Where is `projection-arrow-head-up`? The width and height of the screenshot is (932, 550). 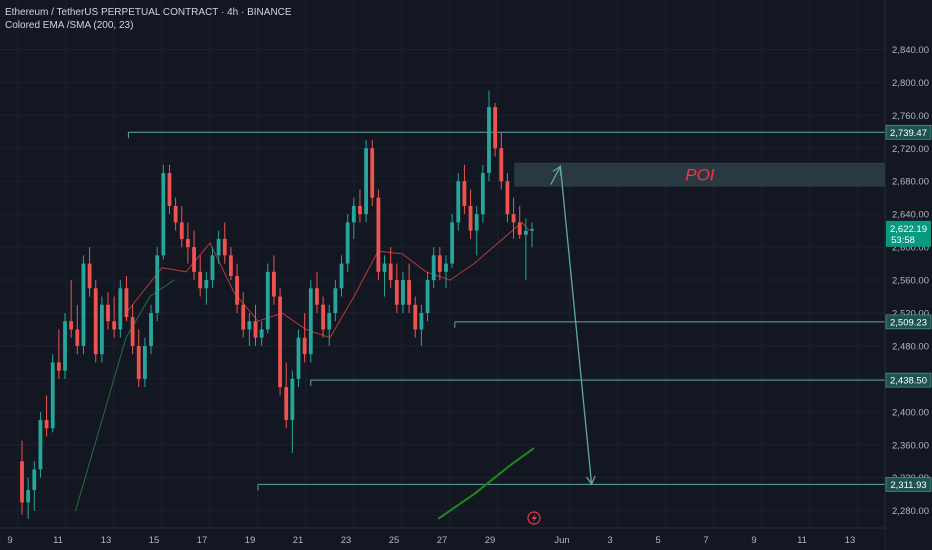 projection-arrow-head-up is located at coordinates (557, 170).